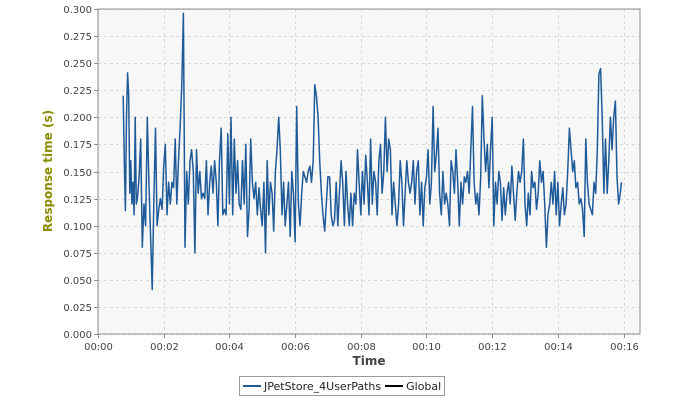  I want to click on x-tick-label: 00:00, so click(98, 347).